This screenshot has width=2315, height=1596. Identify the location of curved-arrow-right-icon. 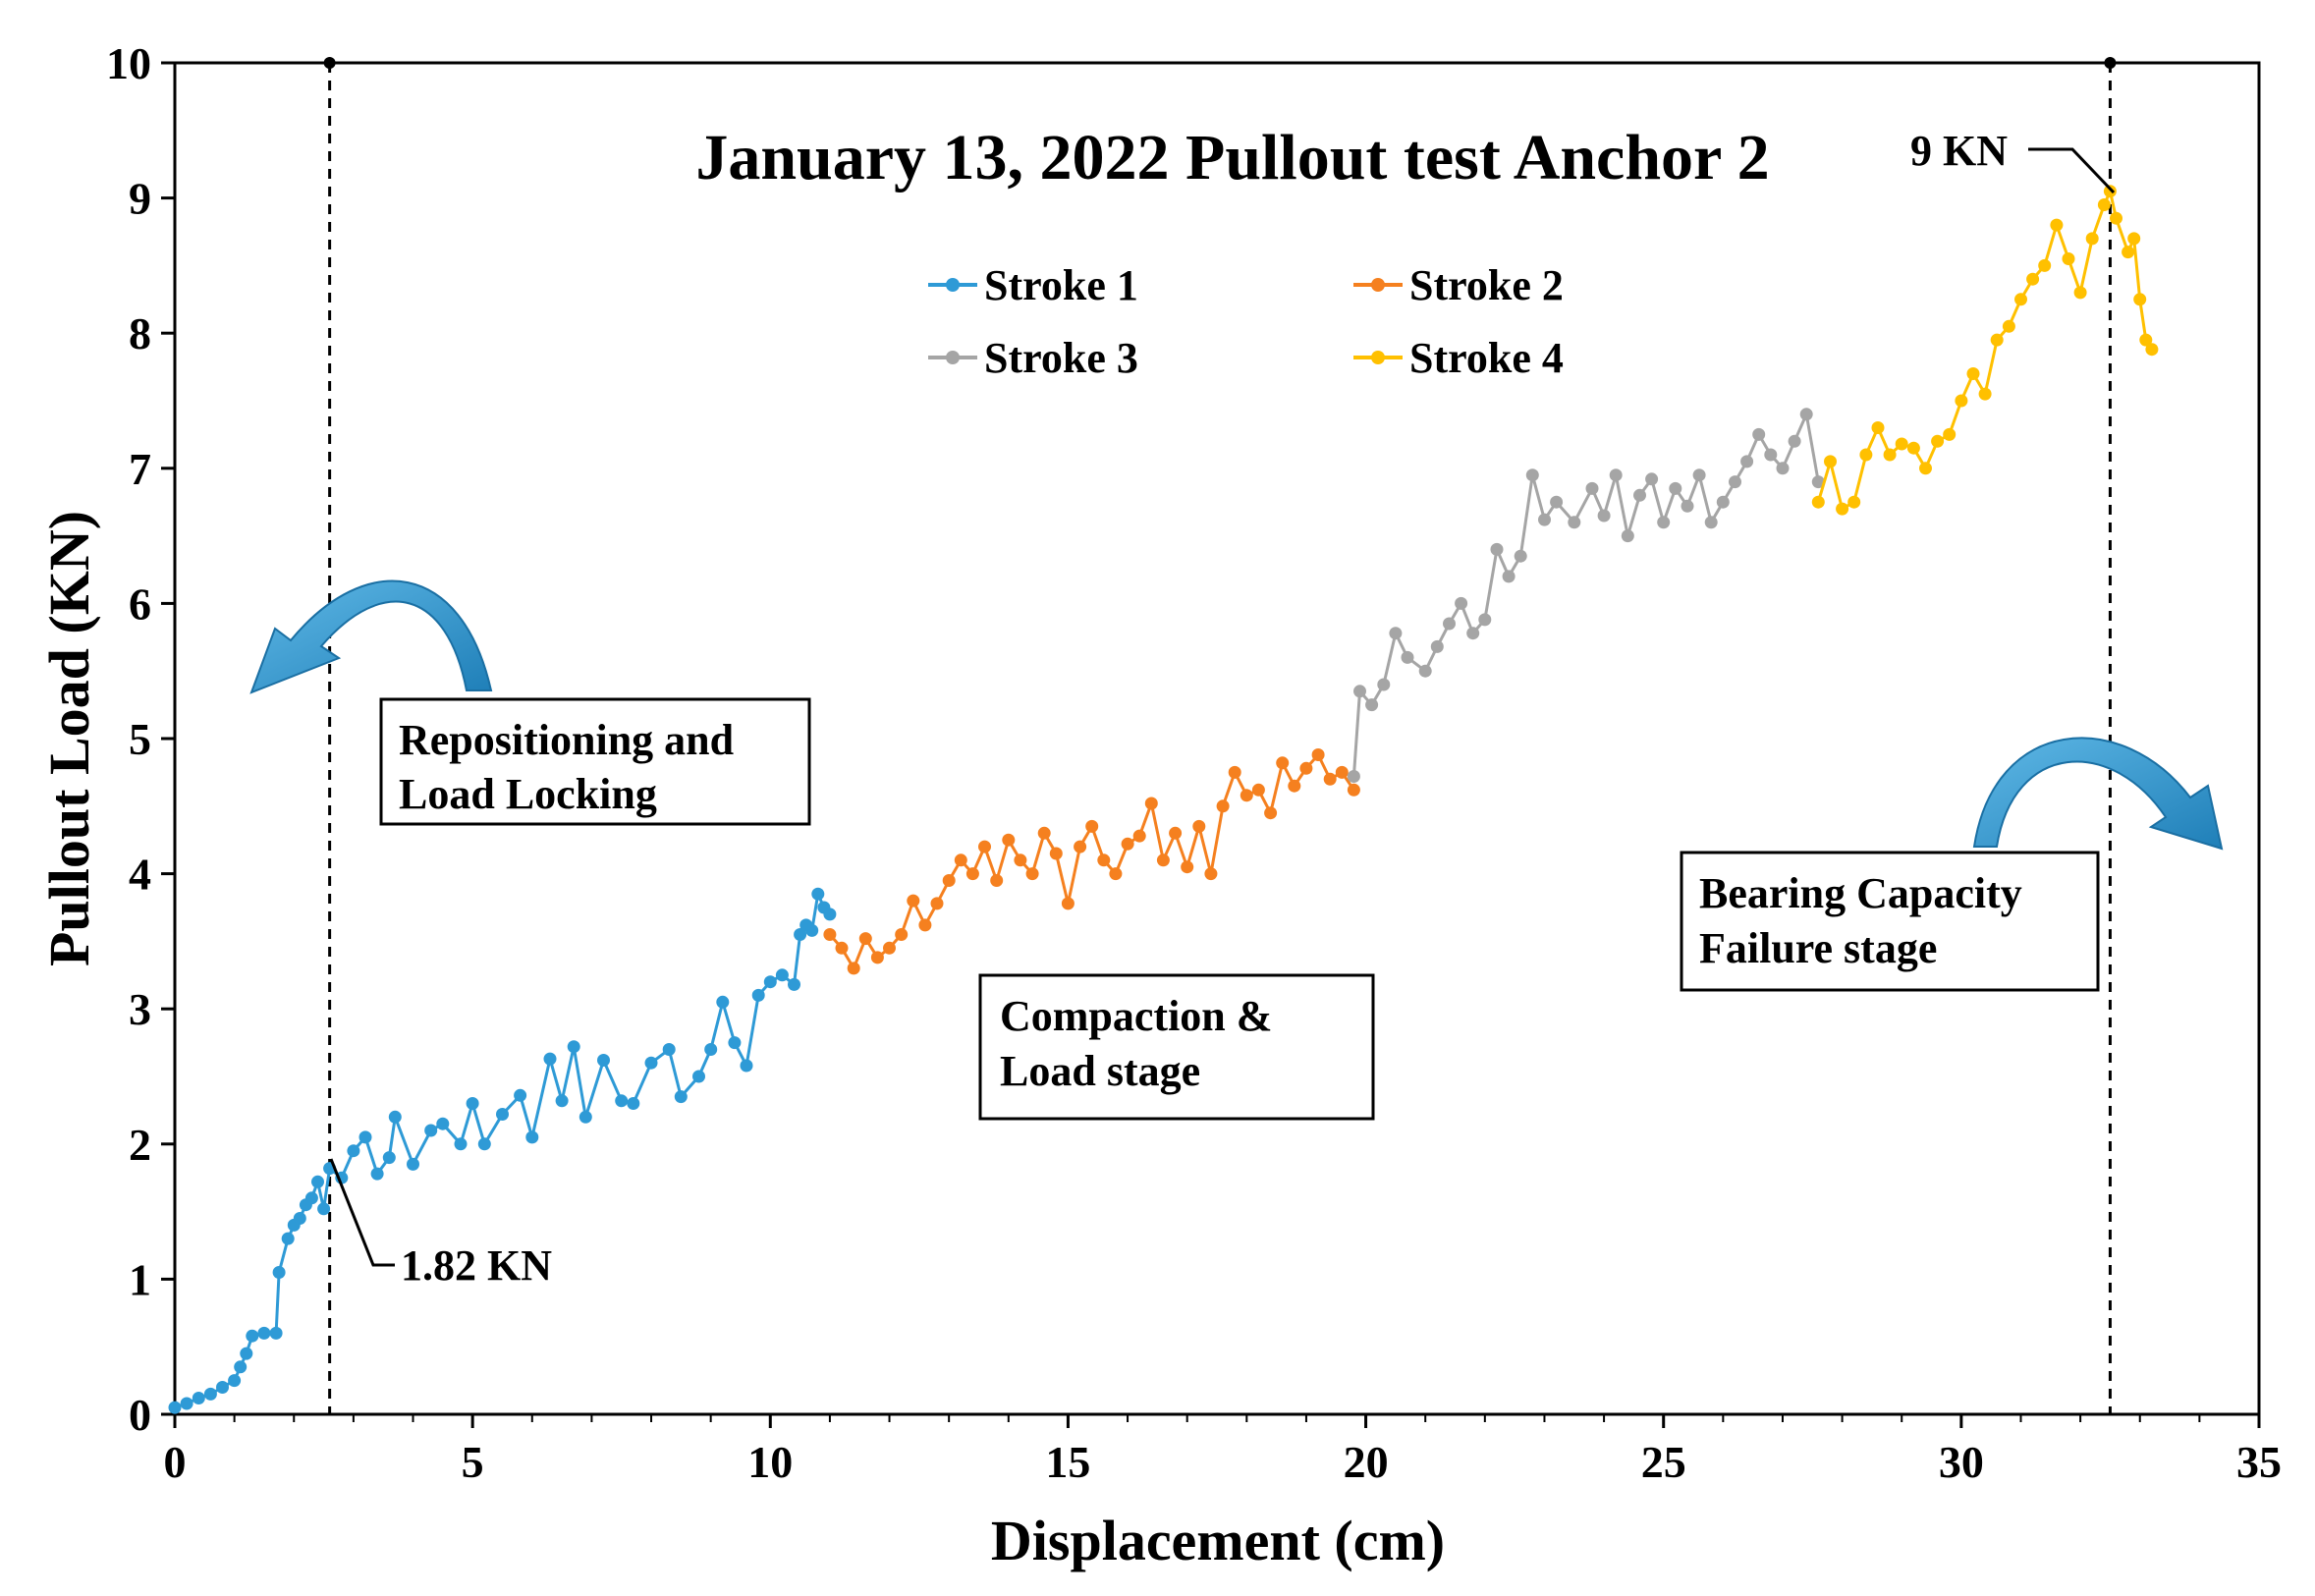
(2098, 794).